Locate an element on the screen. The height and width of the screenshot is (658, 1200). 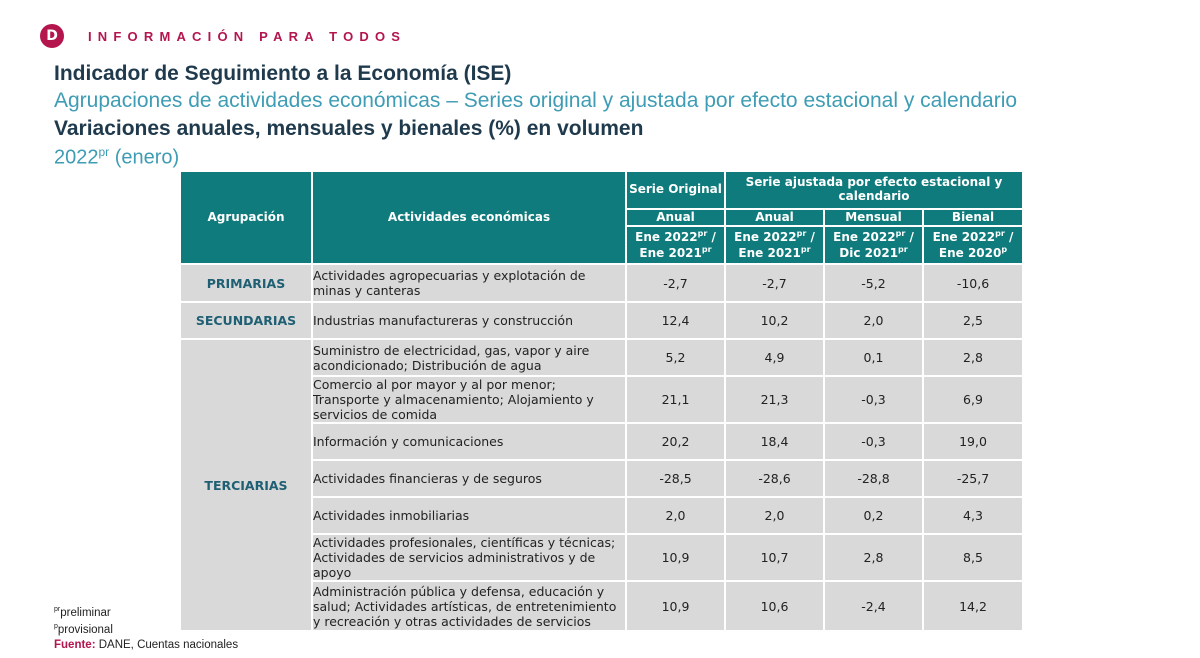
value-cell: 21,1 is located at coordinates (675, 399).